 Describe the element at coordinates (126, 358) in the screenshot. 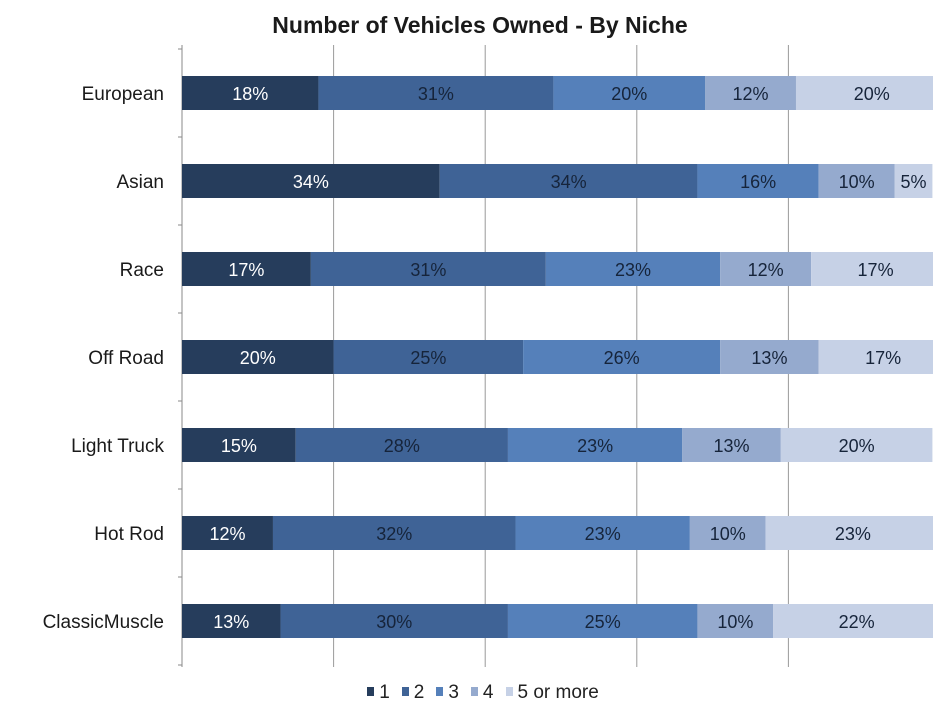

I see `category-label: Off Road` at that location.